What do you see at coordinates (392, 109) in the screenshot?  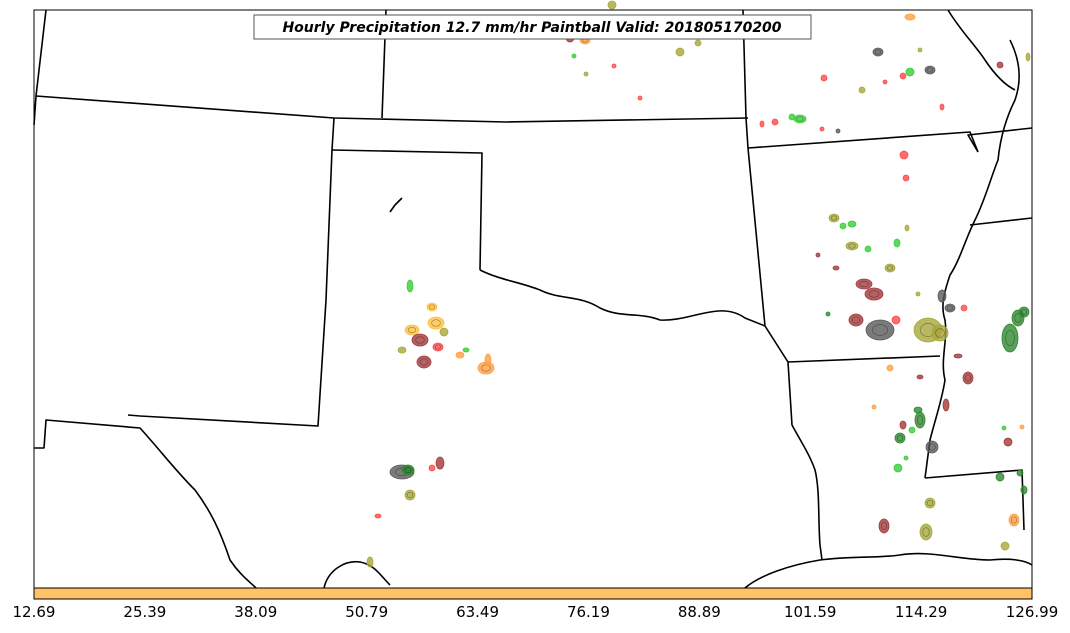 I see `border-co-nm` at bounding box center [392, 109].